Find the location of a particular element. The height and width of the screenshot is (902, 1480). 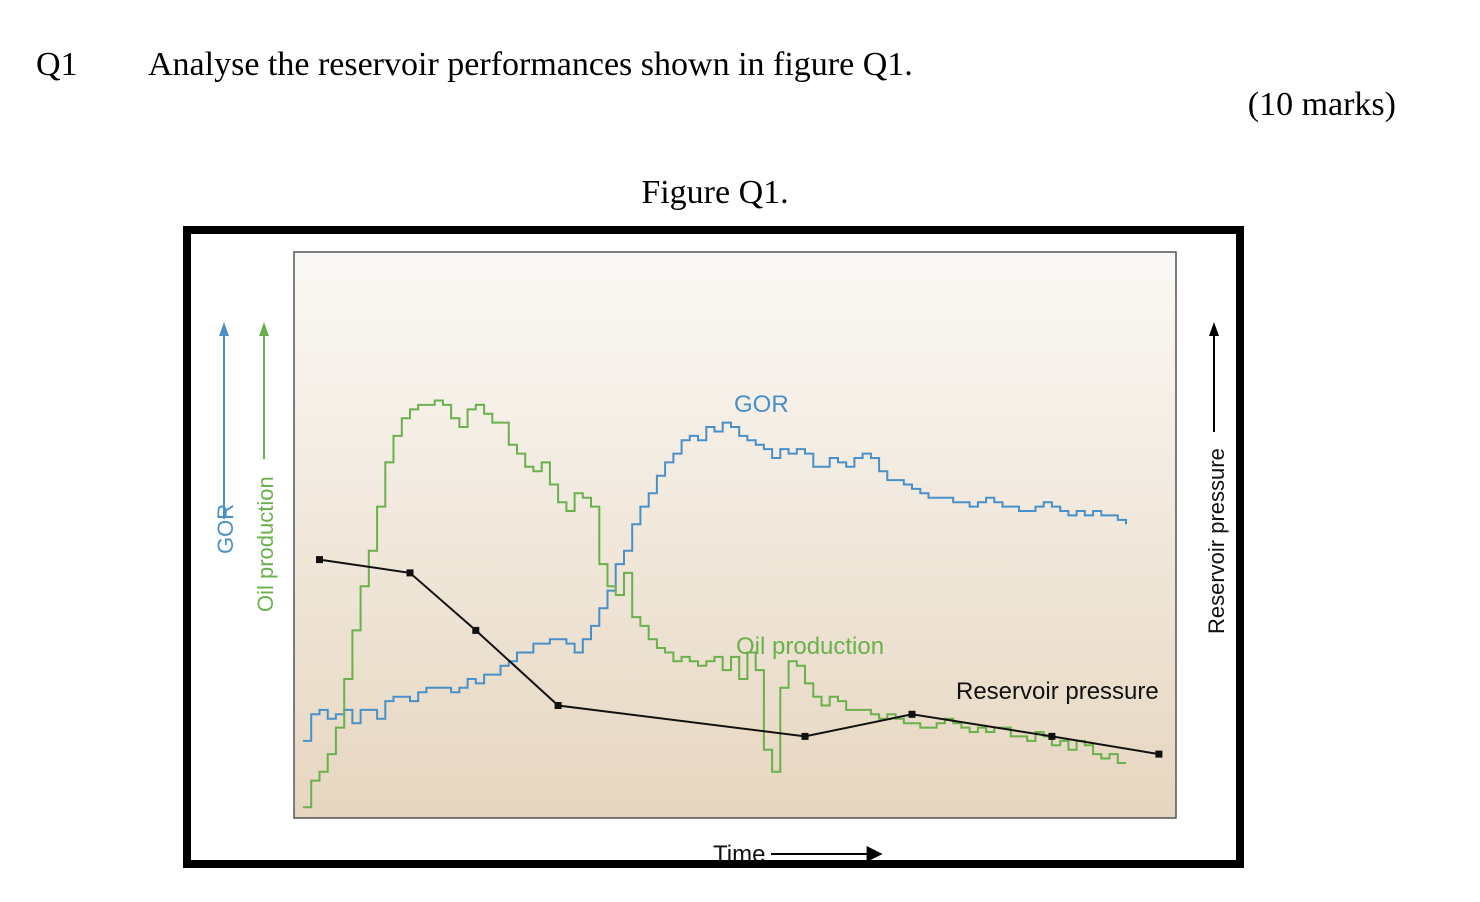

gor-axis-label: GOR is located at coordinates (225, 529).